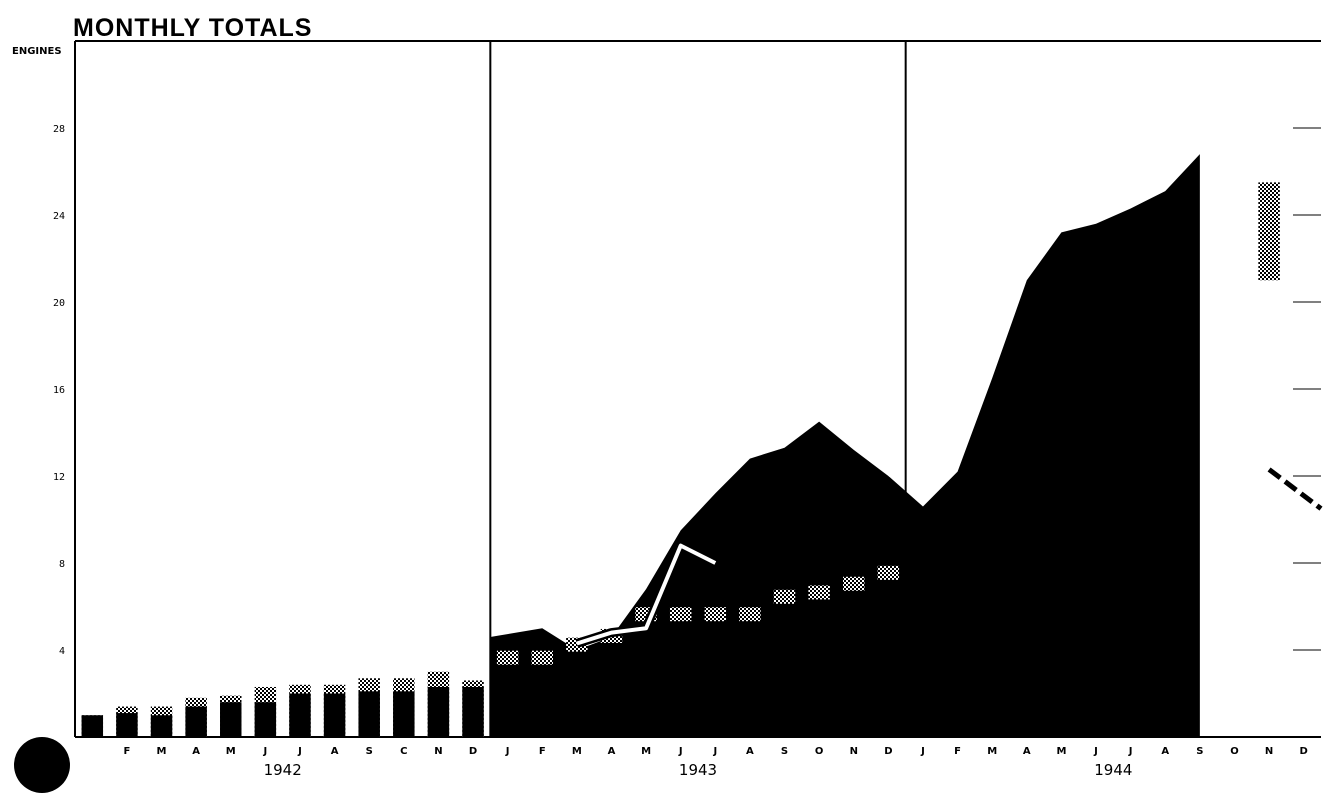 Image resolution: width=1323 pixels, height=793 pixels. What do you see at coordinates (62, 564) in the screenshot?
I see `y-tick-label: 8` at bounding box center [62, 564].